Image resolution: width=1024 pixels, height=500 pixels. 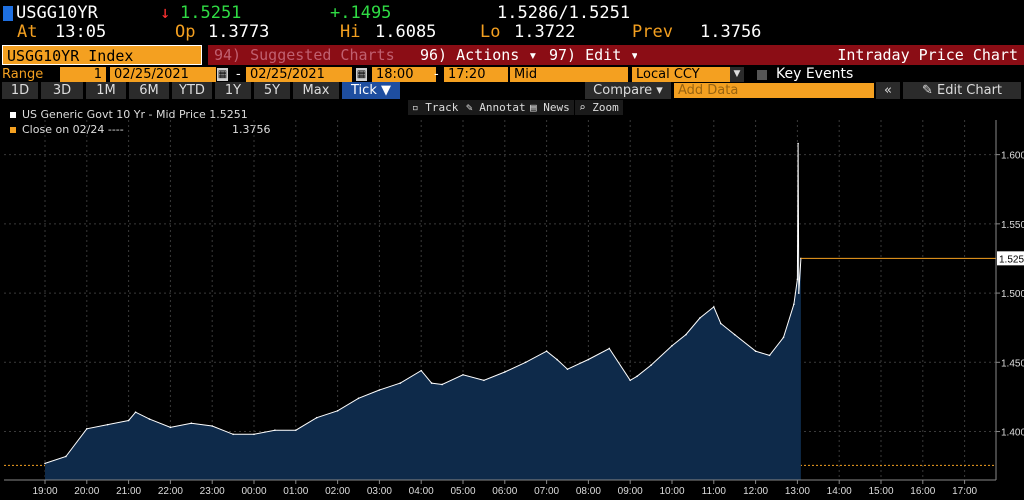 I want to click on news-tool: ▤ News, so click(x=550, y=107).